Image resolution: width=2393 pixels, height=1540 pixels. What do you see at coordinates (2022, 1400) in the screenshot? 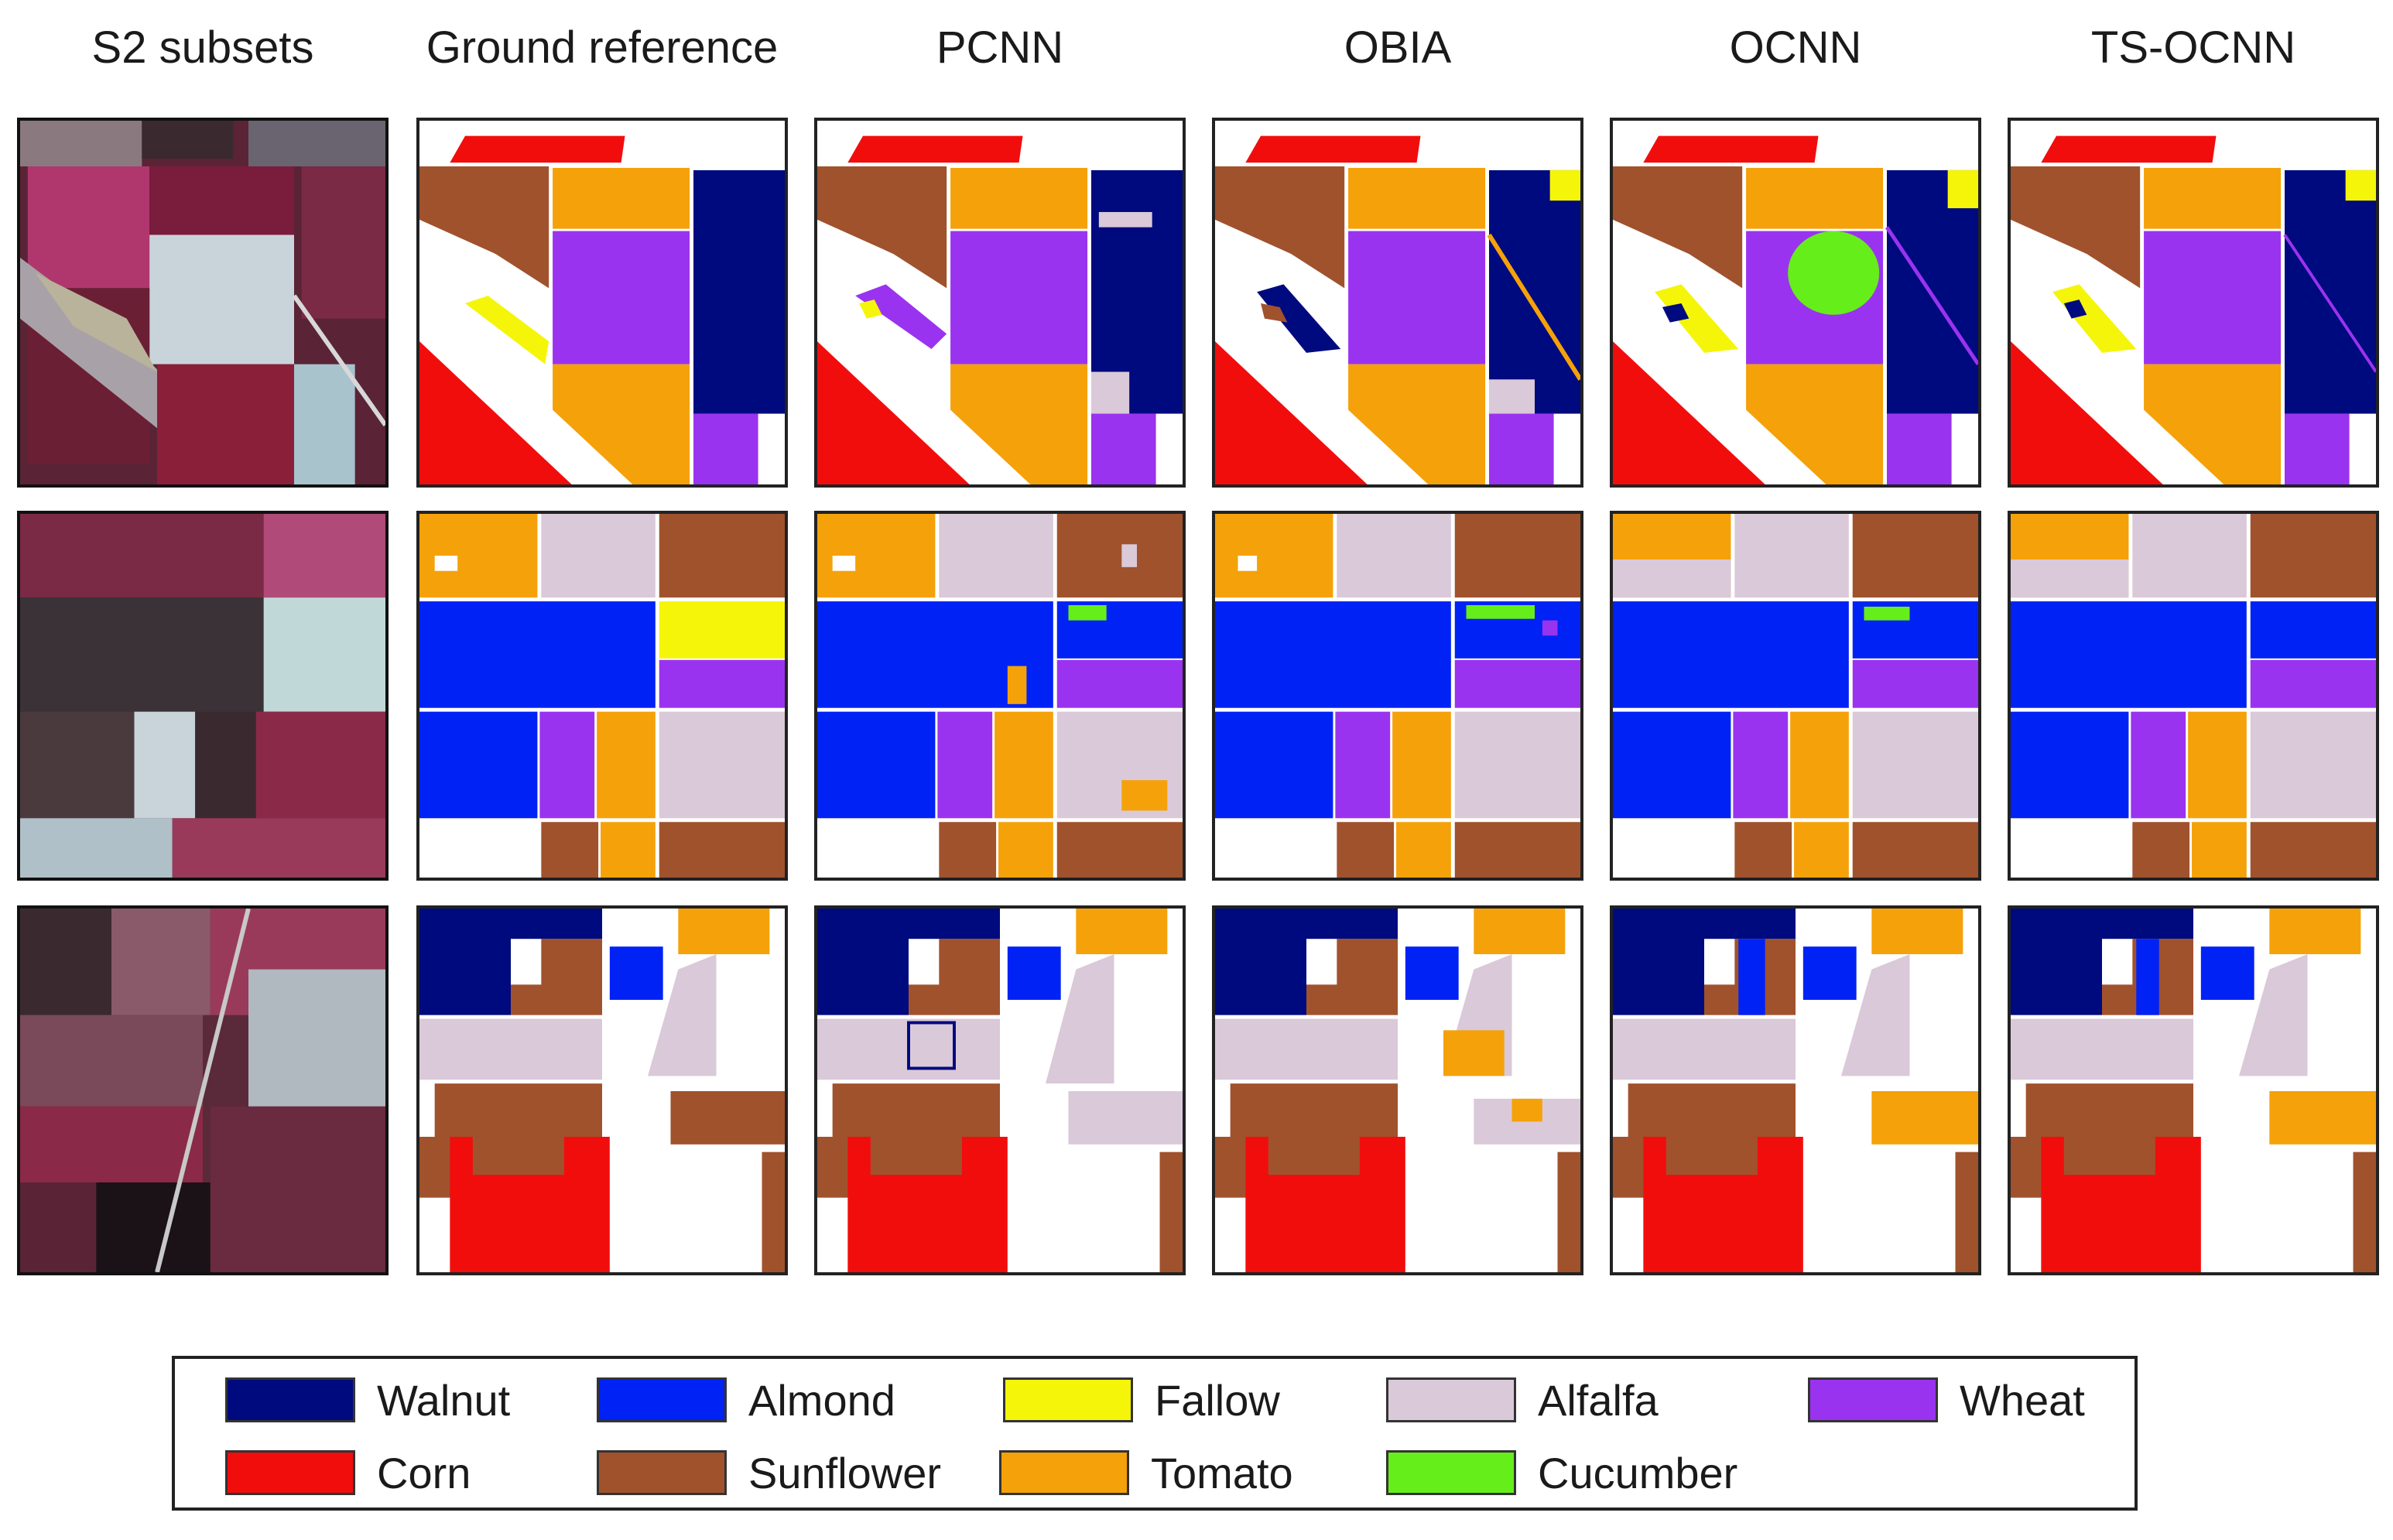
I see `legend-label-wheat: Wheat` at bounding box center [2022, 1400].